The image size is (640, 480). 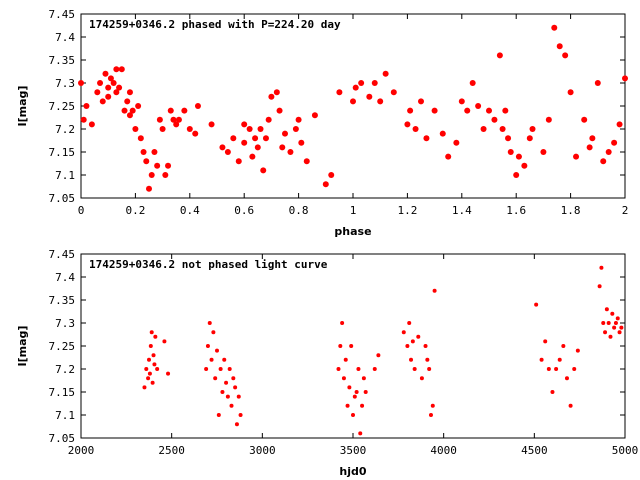 I want to click on phased-y-tick-label: 7.1, so click(x=65, y=175).